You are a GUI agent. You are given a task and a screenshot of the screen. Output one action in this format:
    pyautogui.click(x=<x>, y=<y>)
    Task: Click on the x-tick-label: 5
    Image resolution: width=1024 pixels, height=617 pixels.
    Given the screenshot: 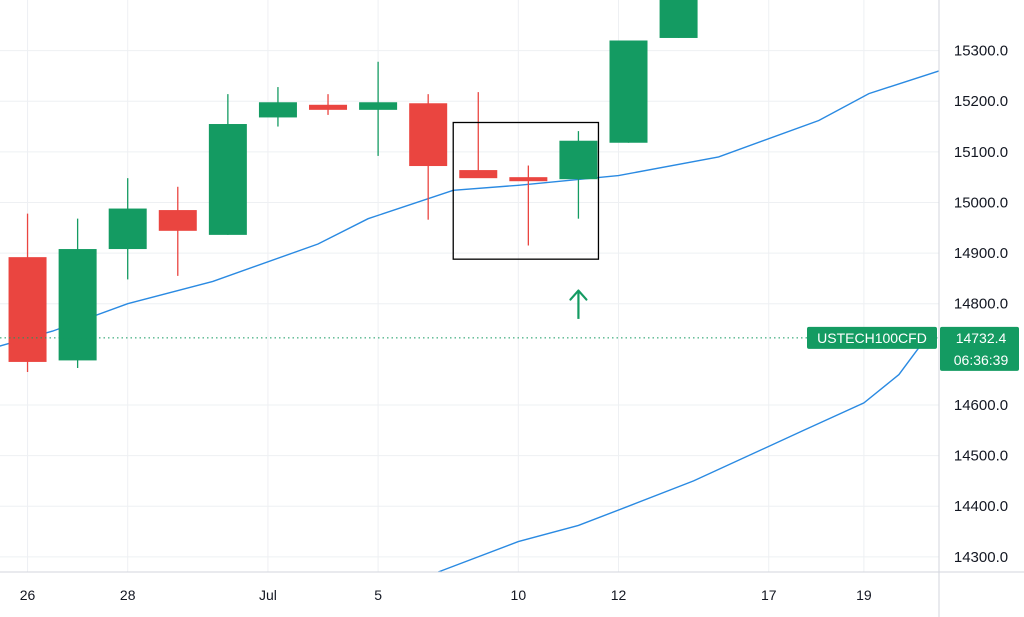 What is the action you would take?
    pyautogui.click(x=378, y=595)
    